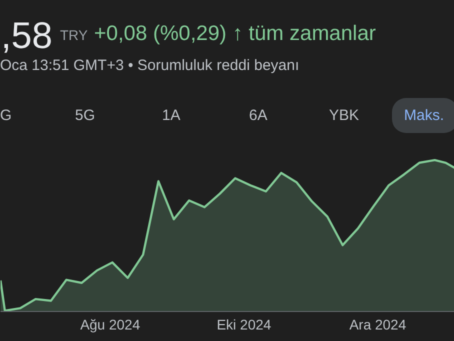 This screenshot has height=341, width=454. What do you see at coordinates (6, 116) in the screenshot?
I see `text: G` at bounding box center [6, 116].